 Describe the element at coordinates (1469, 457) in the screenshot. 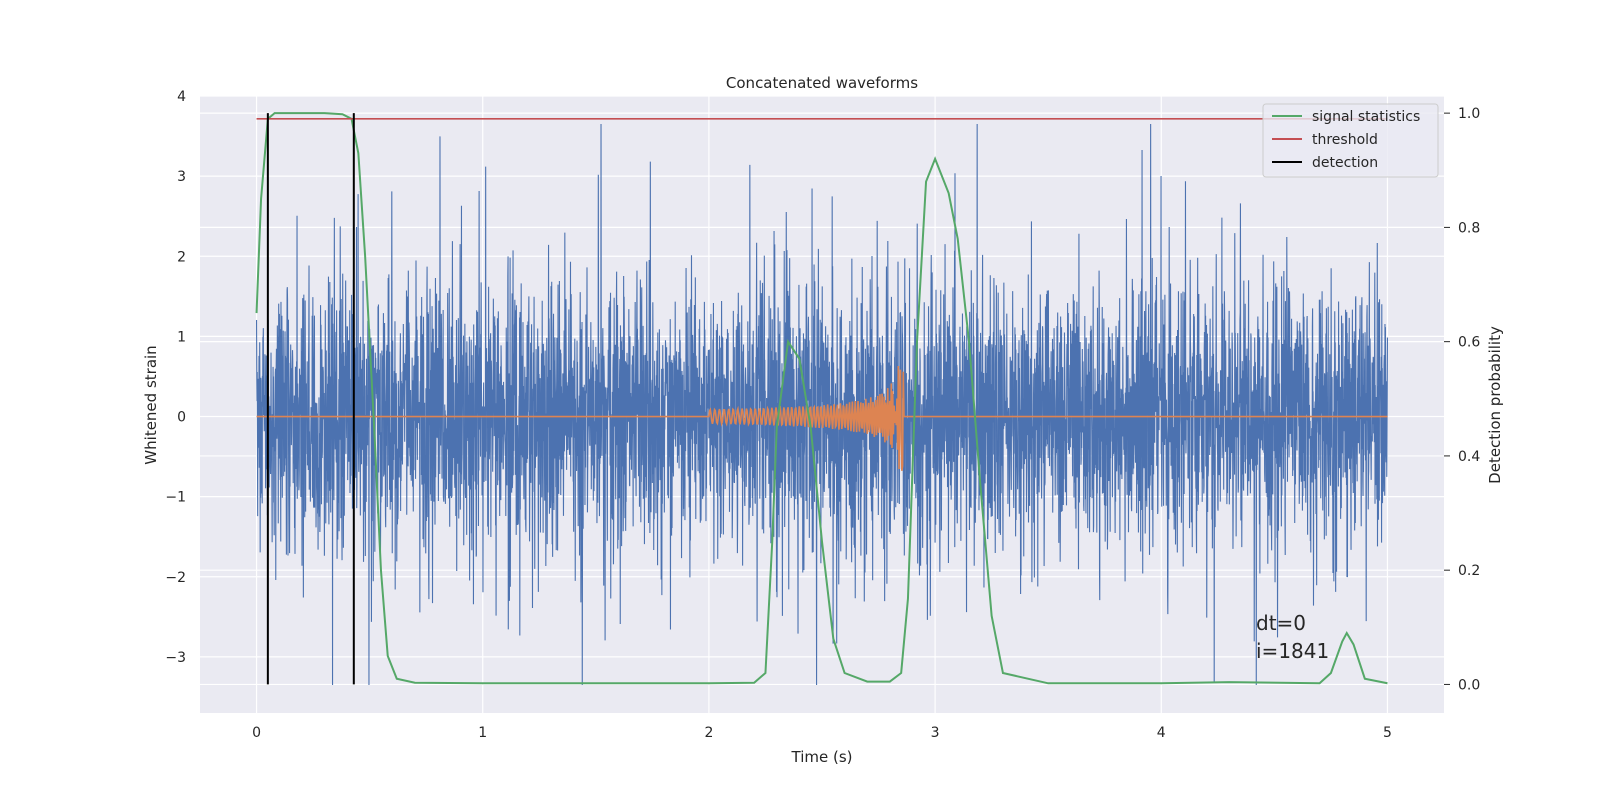

I see `y-tick-label-right: 0.4` at that location.